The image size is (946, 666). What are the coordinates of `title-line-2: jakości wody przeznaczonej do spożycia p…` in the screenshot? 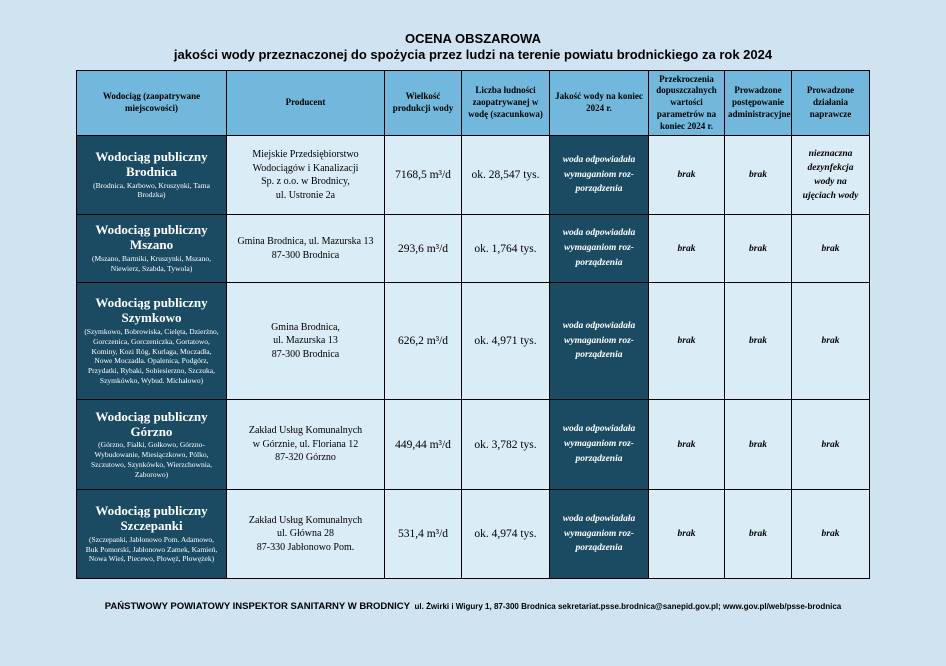 It's located at (473, 54).